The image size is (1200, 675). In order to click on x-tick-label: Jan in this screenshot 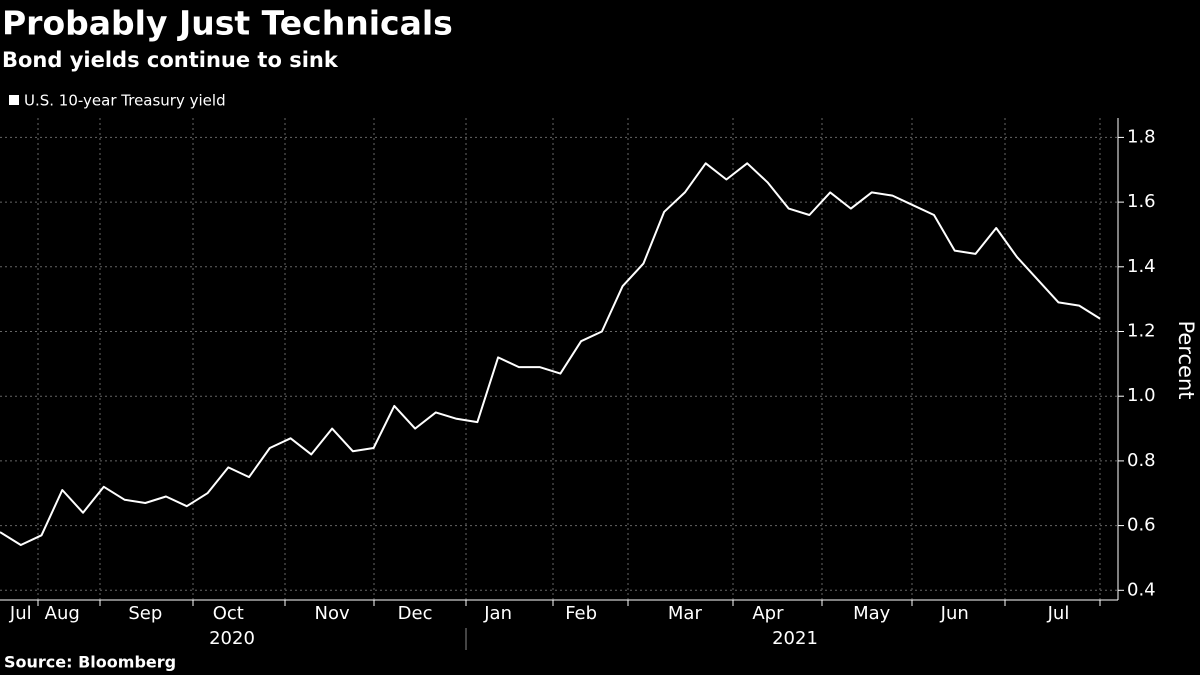, I will do `click(497, 613)`.